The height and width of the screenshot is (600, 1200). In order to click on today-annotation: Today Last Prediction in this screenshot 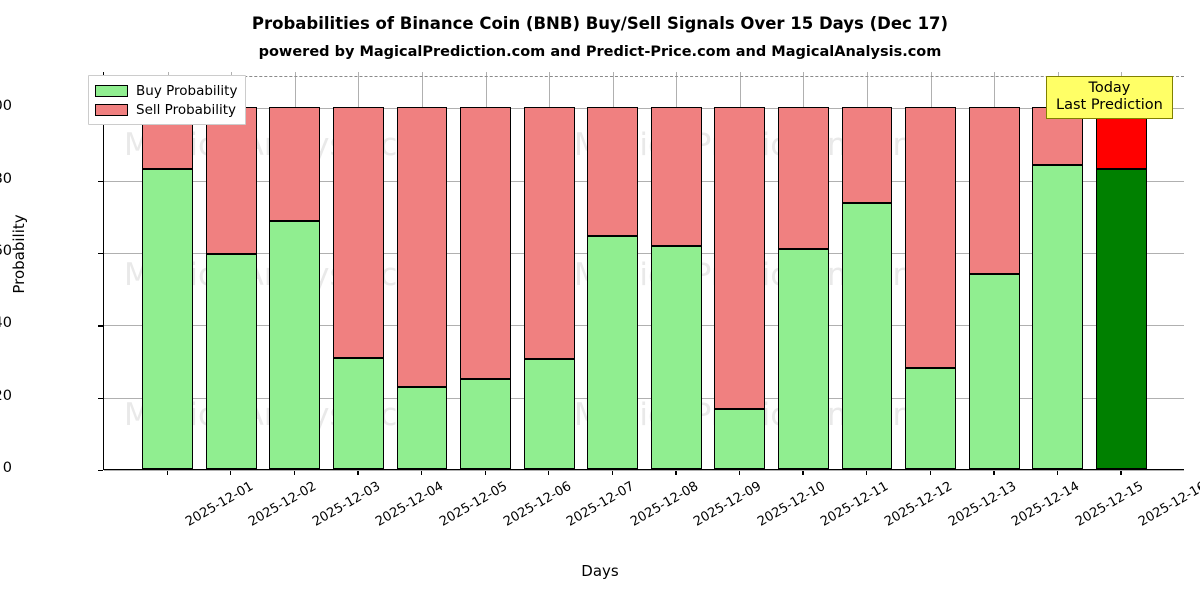, I will do `click(1109, 98)`.